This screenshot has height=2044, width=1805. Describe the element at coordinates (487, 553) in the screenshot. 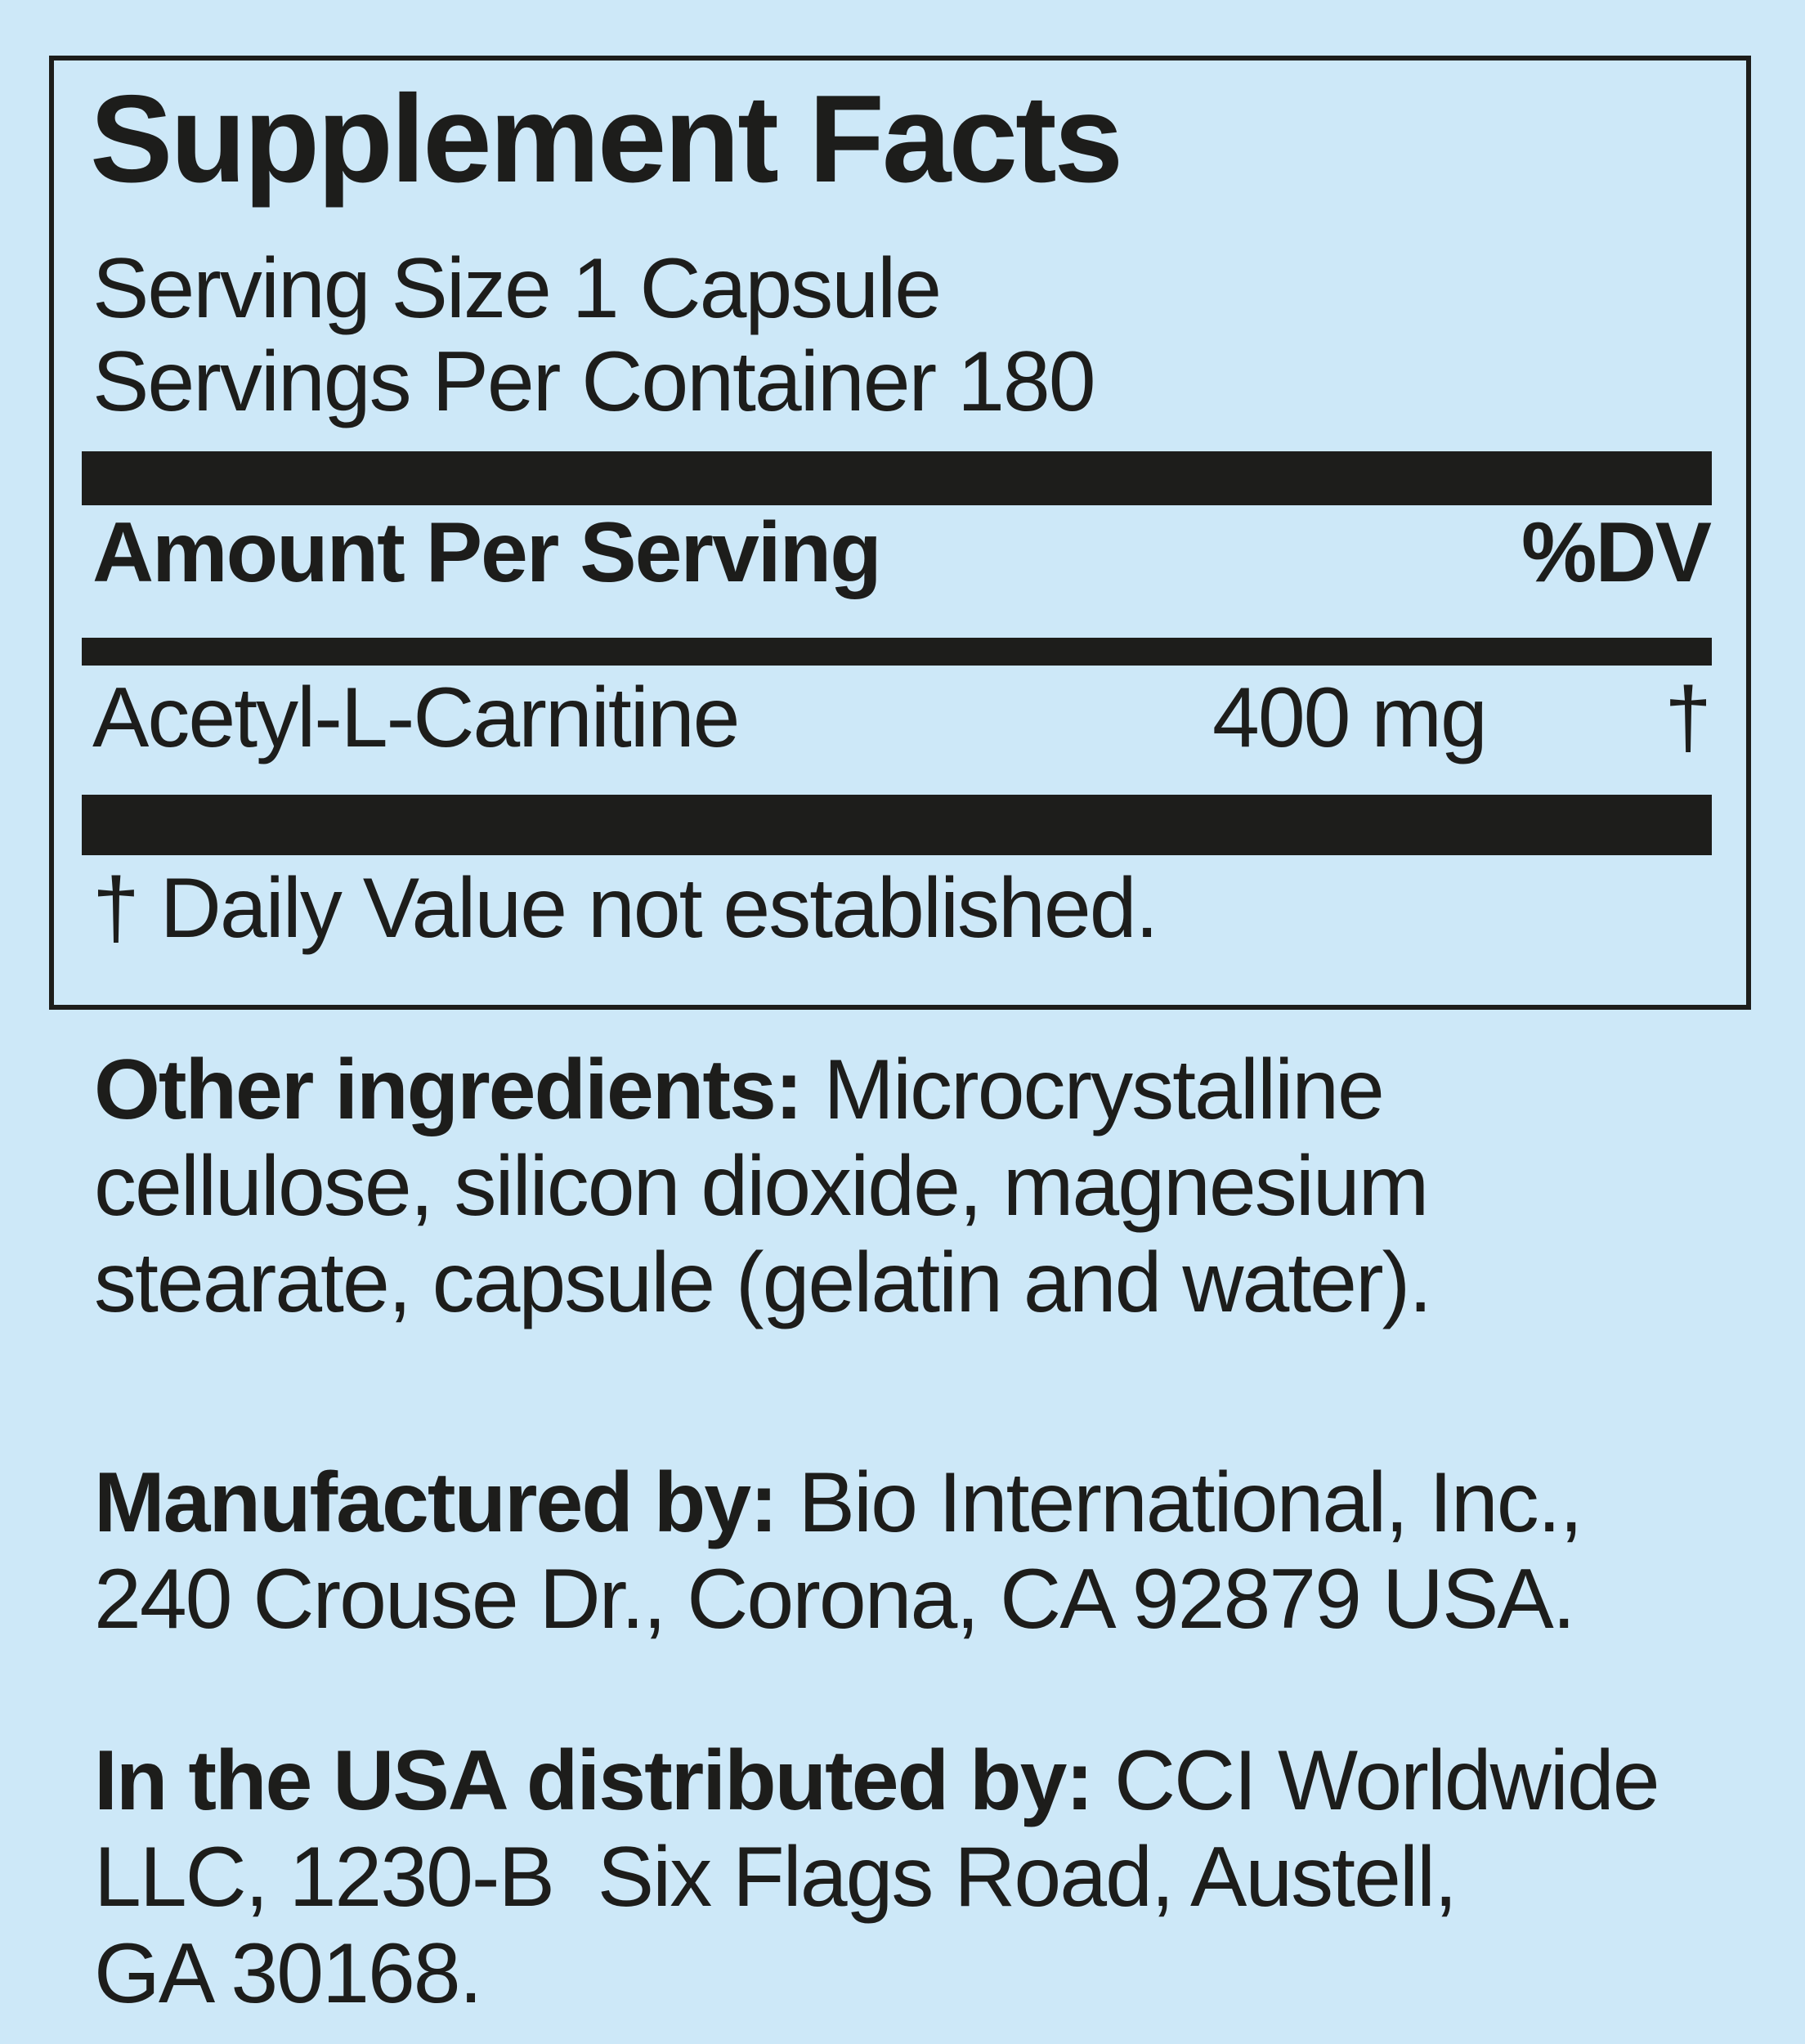

I see `amount-per-serving-header: Amount Per Serving` at that location.